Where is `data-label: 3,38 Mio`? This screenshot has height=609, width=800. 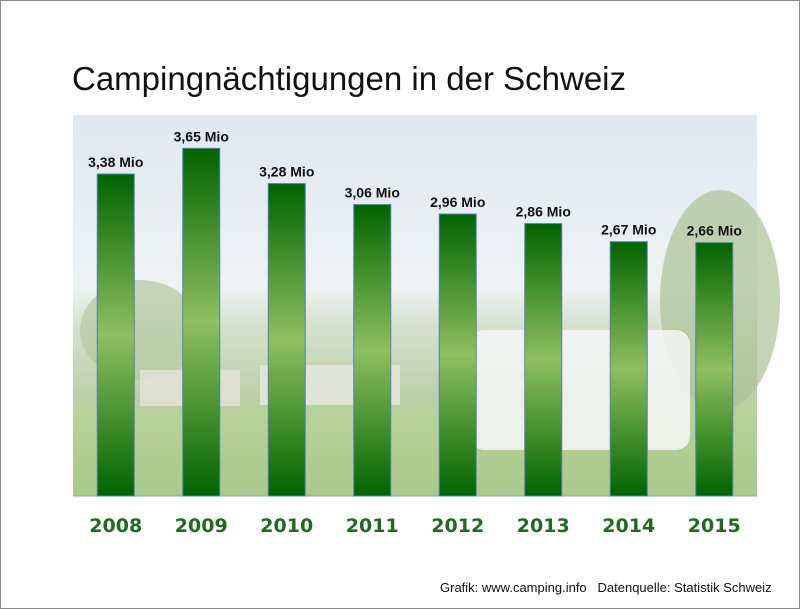 data-label: 3,38 Mio is located at coordinates (115, 162).